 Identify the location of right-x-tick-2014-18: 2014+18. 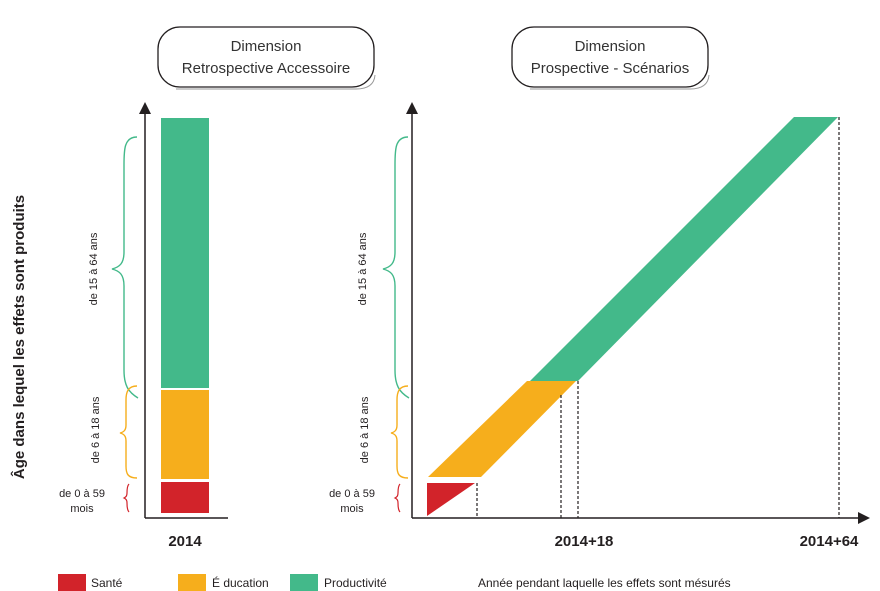
(584, 541).